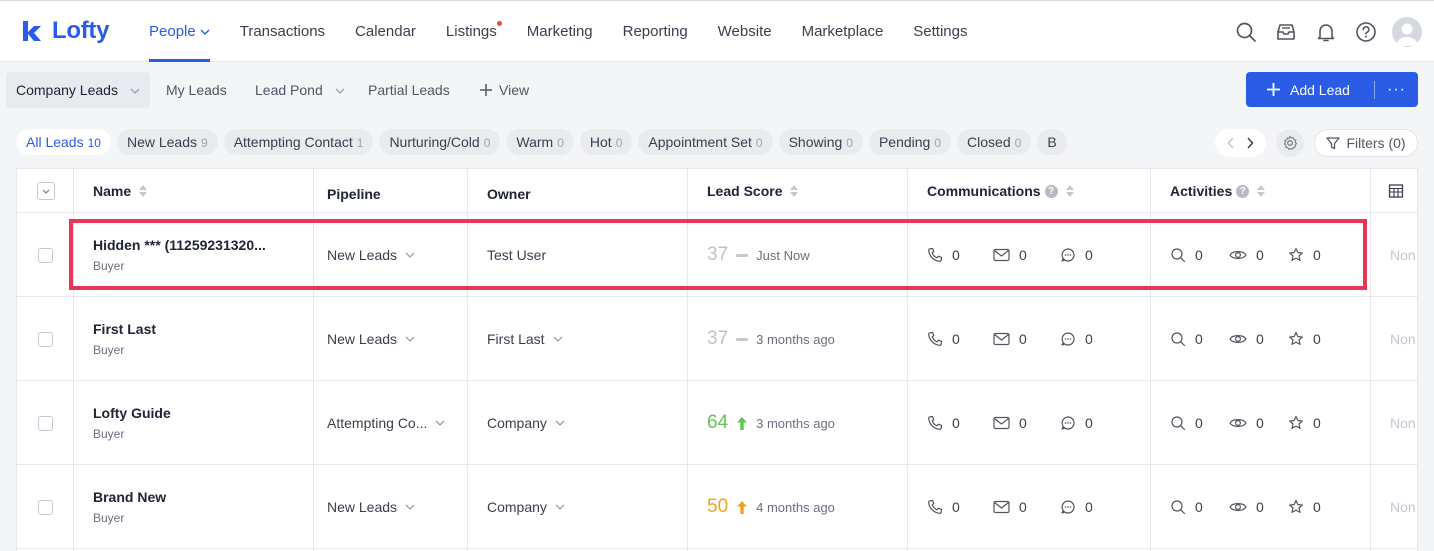 Image resolution: width=1434 pixels, height=551 pixels. What do you see at coordinates (1246, 32) in the screenshot?
I see `search-icon` at bounding box center [1246, 32].